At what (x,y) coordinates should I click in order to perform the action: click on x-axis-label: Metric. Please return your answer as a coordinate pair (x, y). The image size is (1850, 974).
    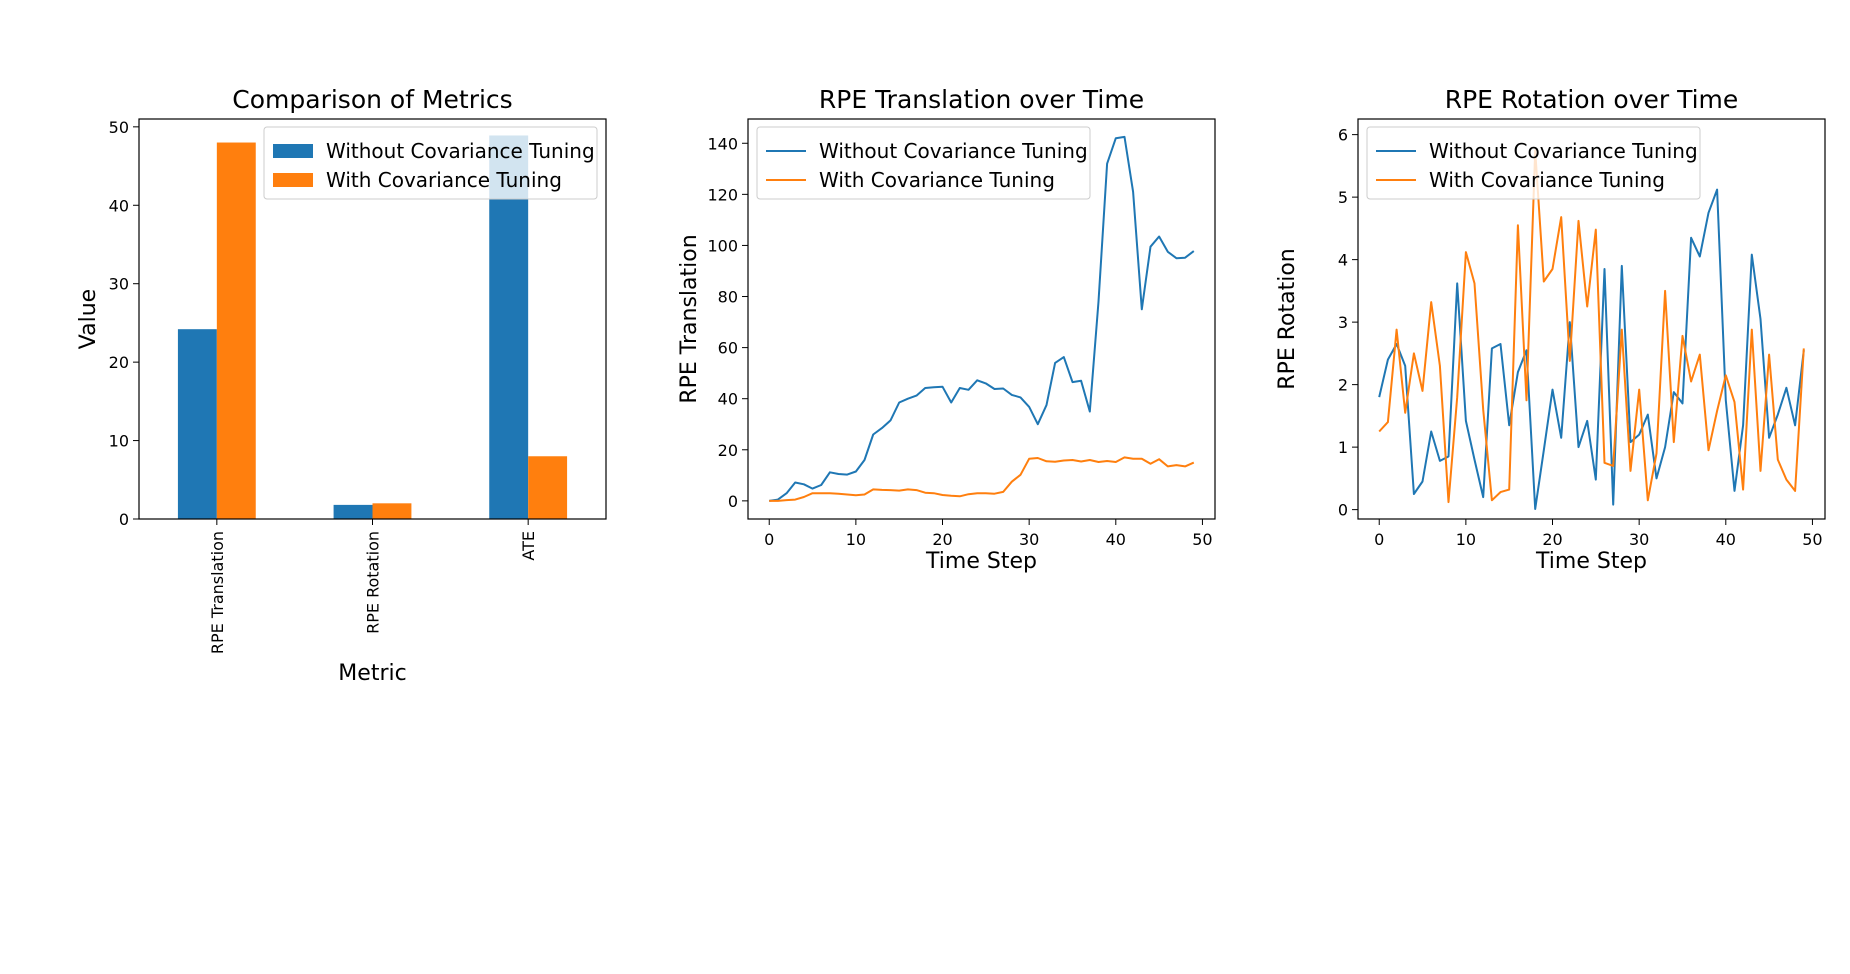
    Looking at the image, I should click on (372, 673).